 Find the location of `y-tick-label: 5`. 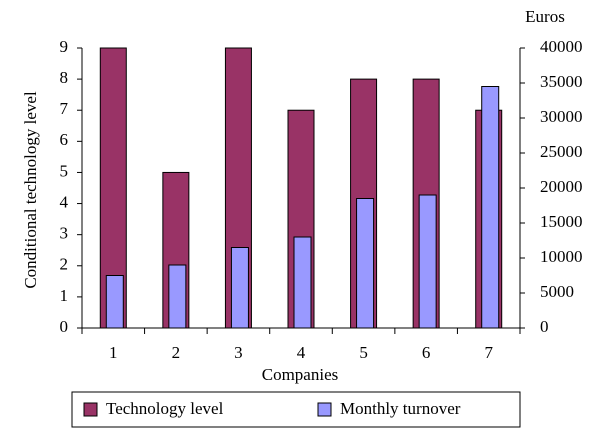

y-tick-label: 5 is located at coordinates (64, 170).